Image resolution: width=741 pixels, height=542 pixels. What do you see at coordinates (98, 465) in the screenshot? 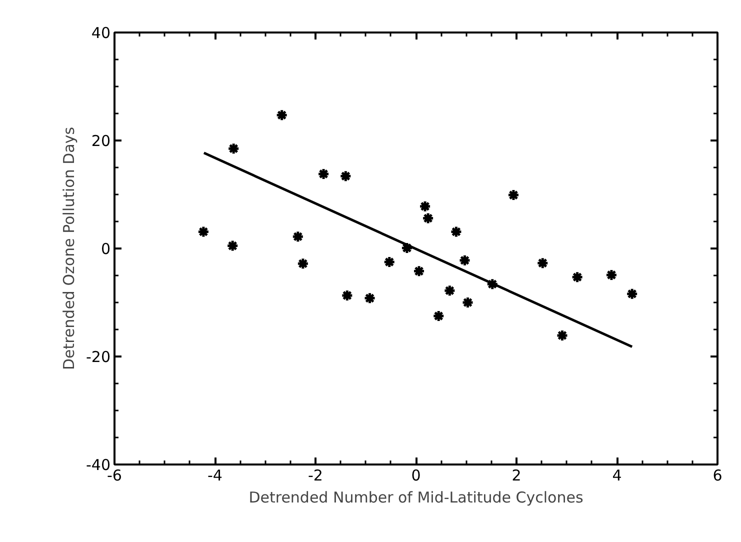
I see `y-tick-label: -40` at bounding box center [98, 465].